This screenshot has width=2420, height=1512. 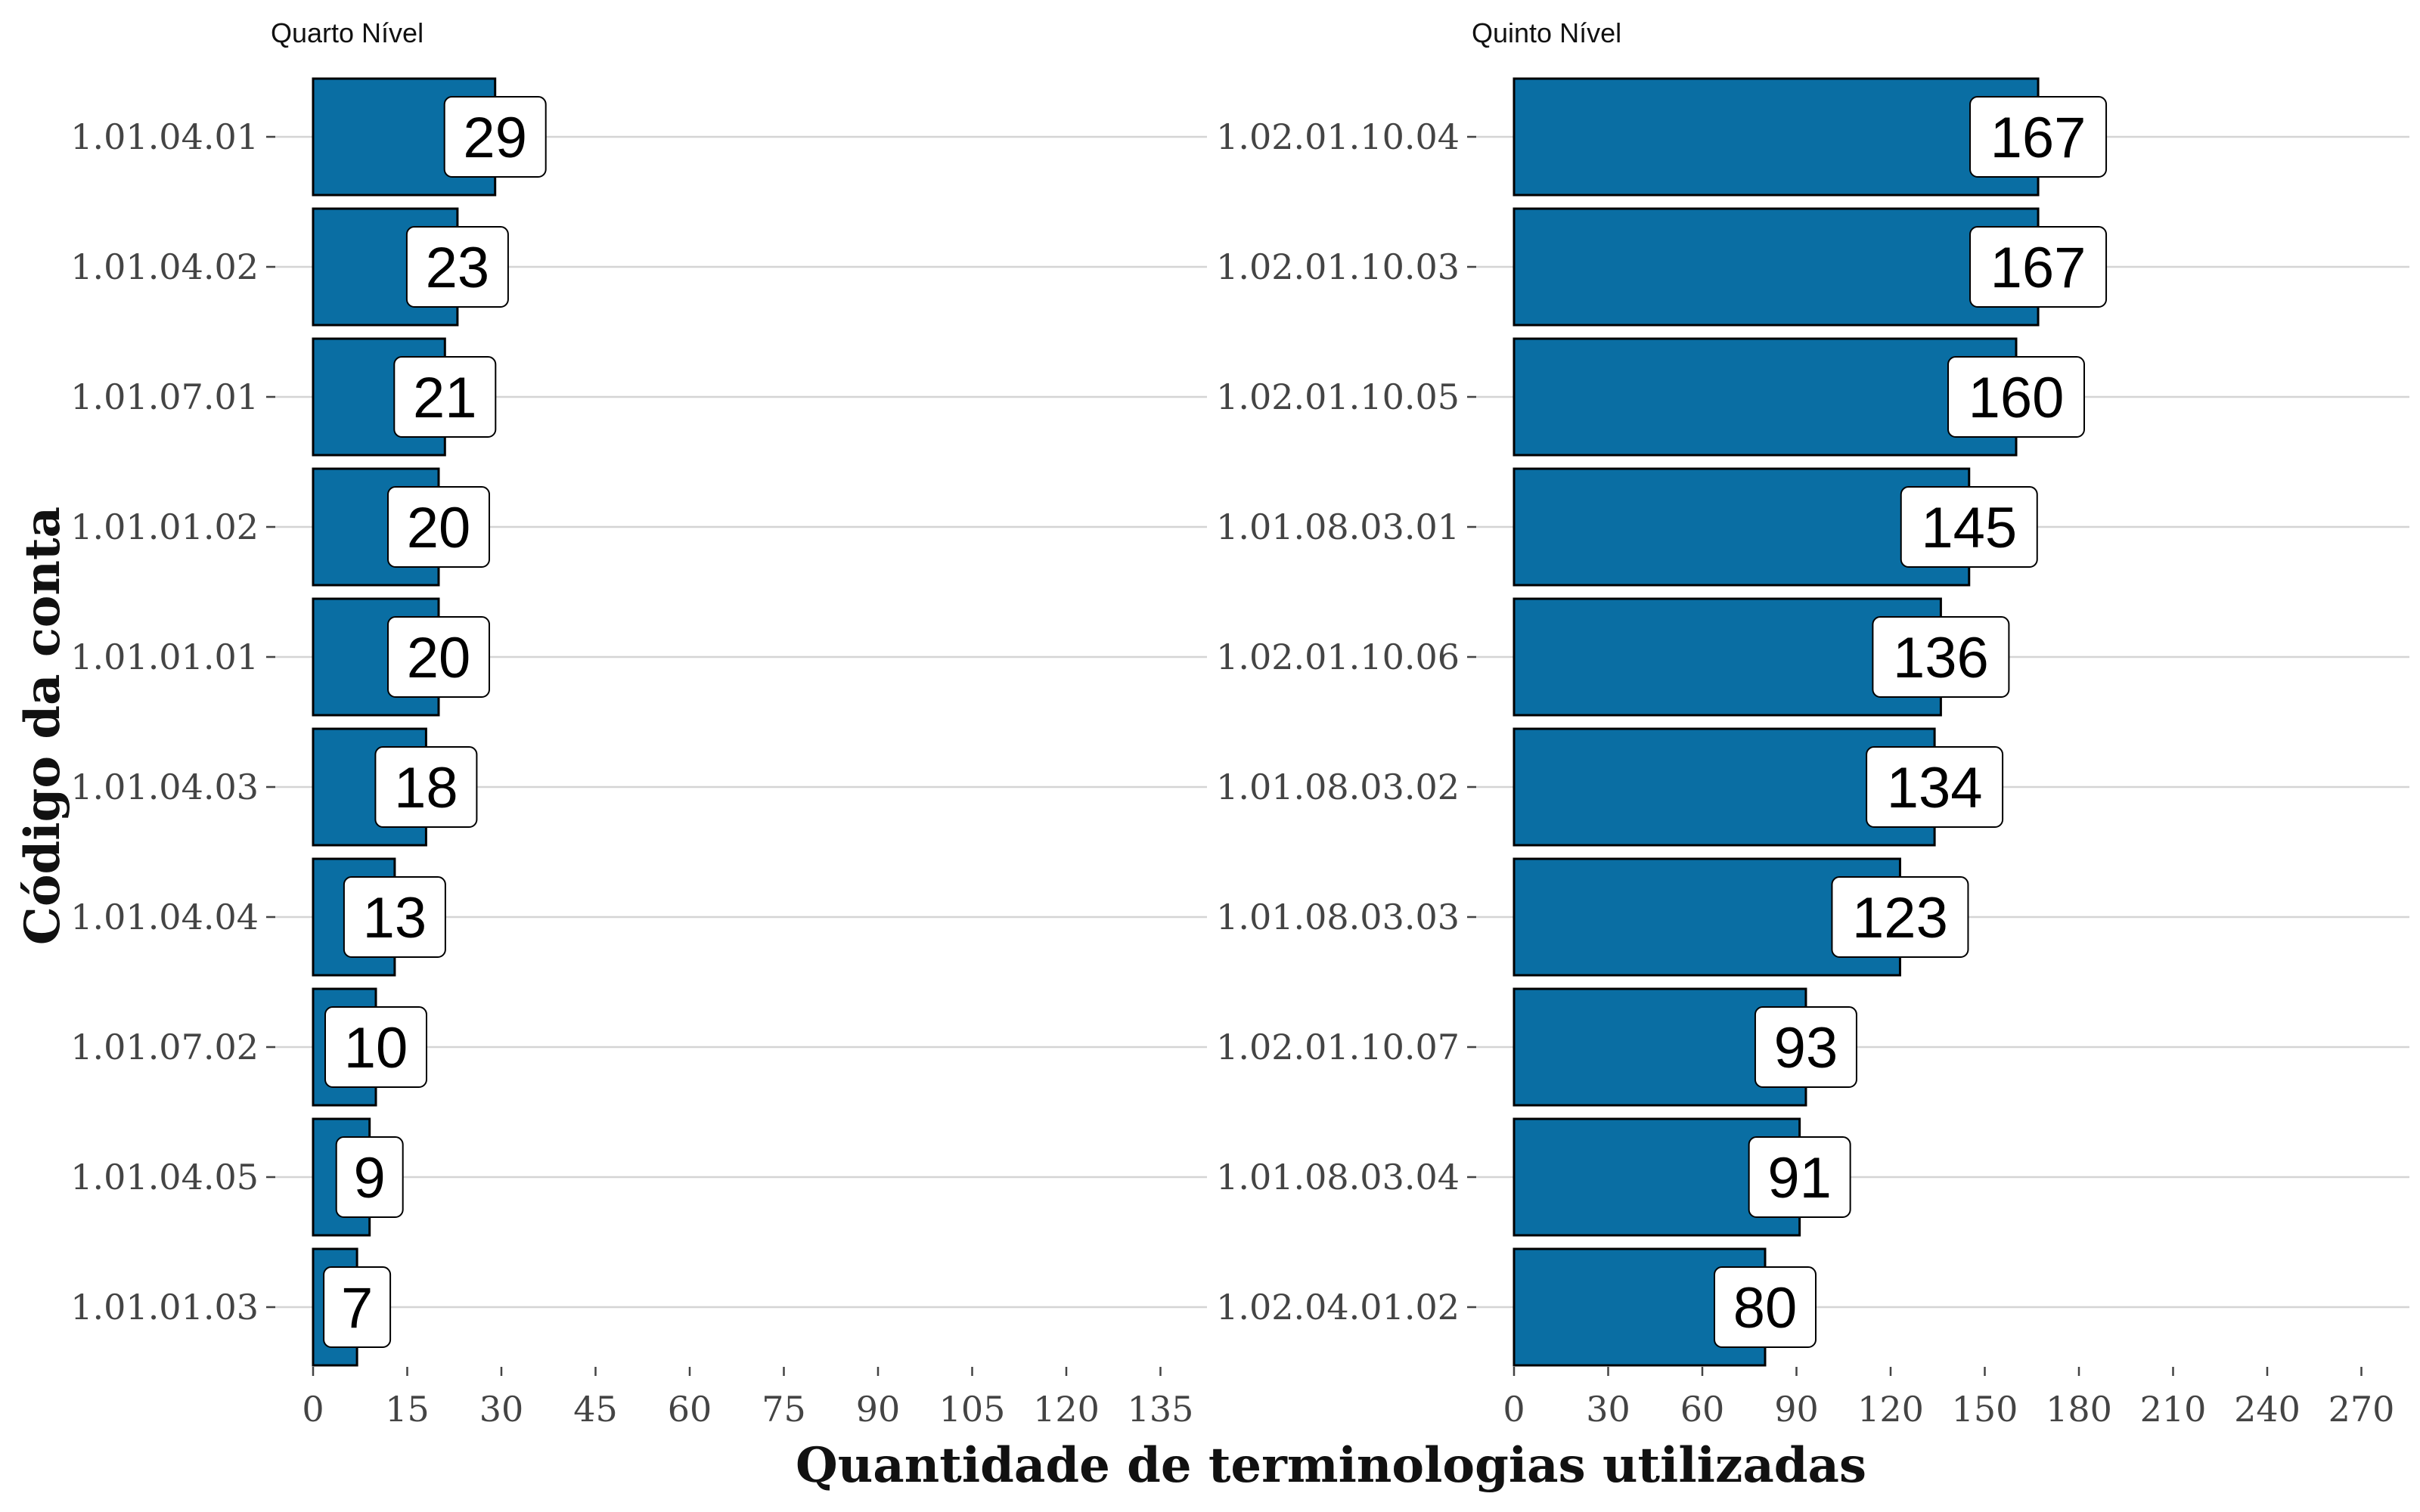 What do you see at coordinates (164, 1047) in the screenshot?
I see `category-label: 1.01.07.02` at bounding box center [164, 1047].